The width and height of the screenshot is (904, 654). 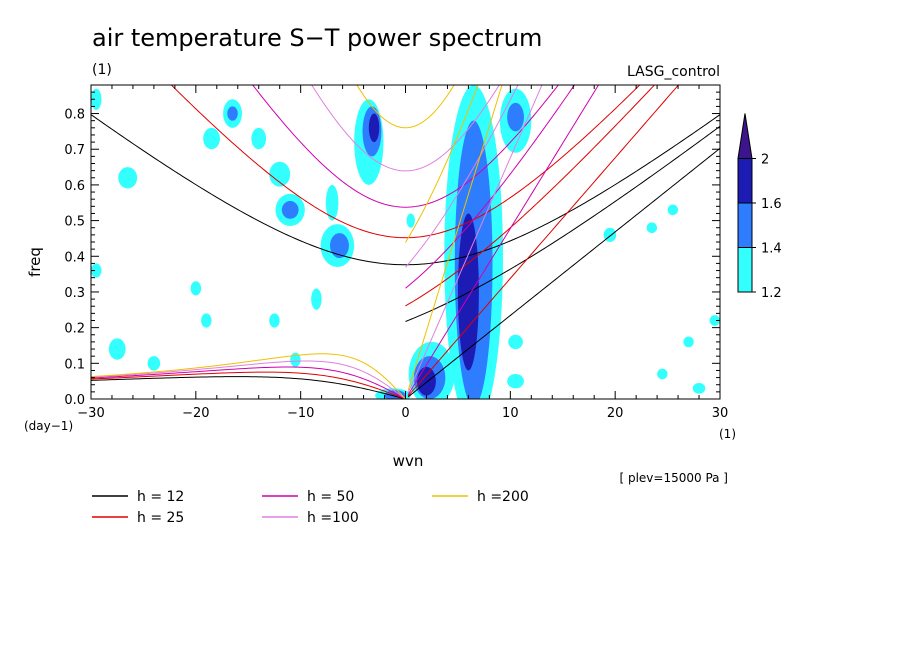 What do you see at coordinates (615, 413) in the screenshot?
I see `x-tick-label: 20` at bounding box center [615, 413].